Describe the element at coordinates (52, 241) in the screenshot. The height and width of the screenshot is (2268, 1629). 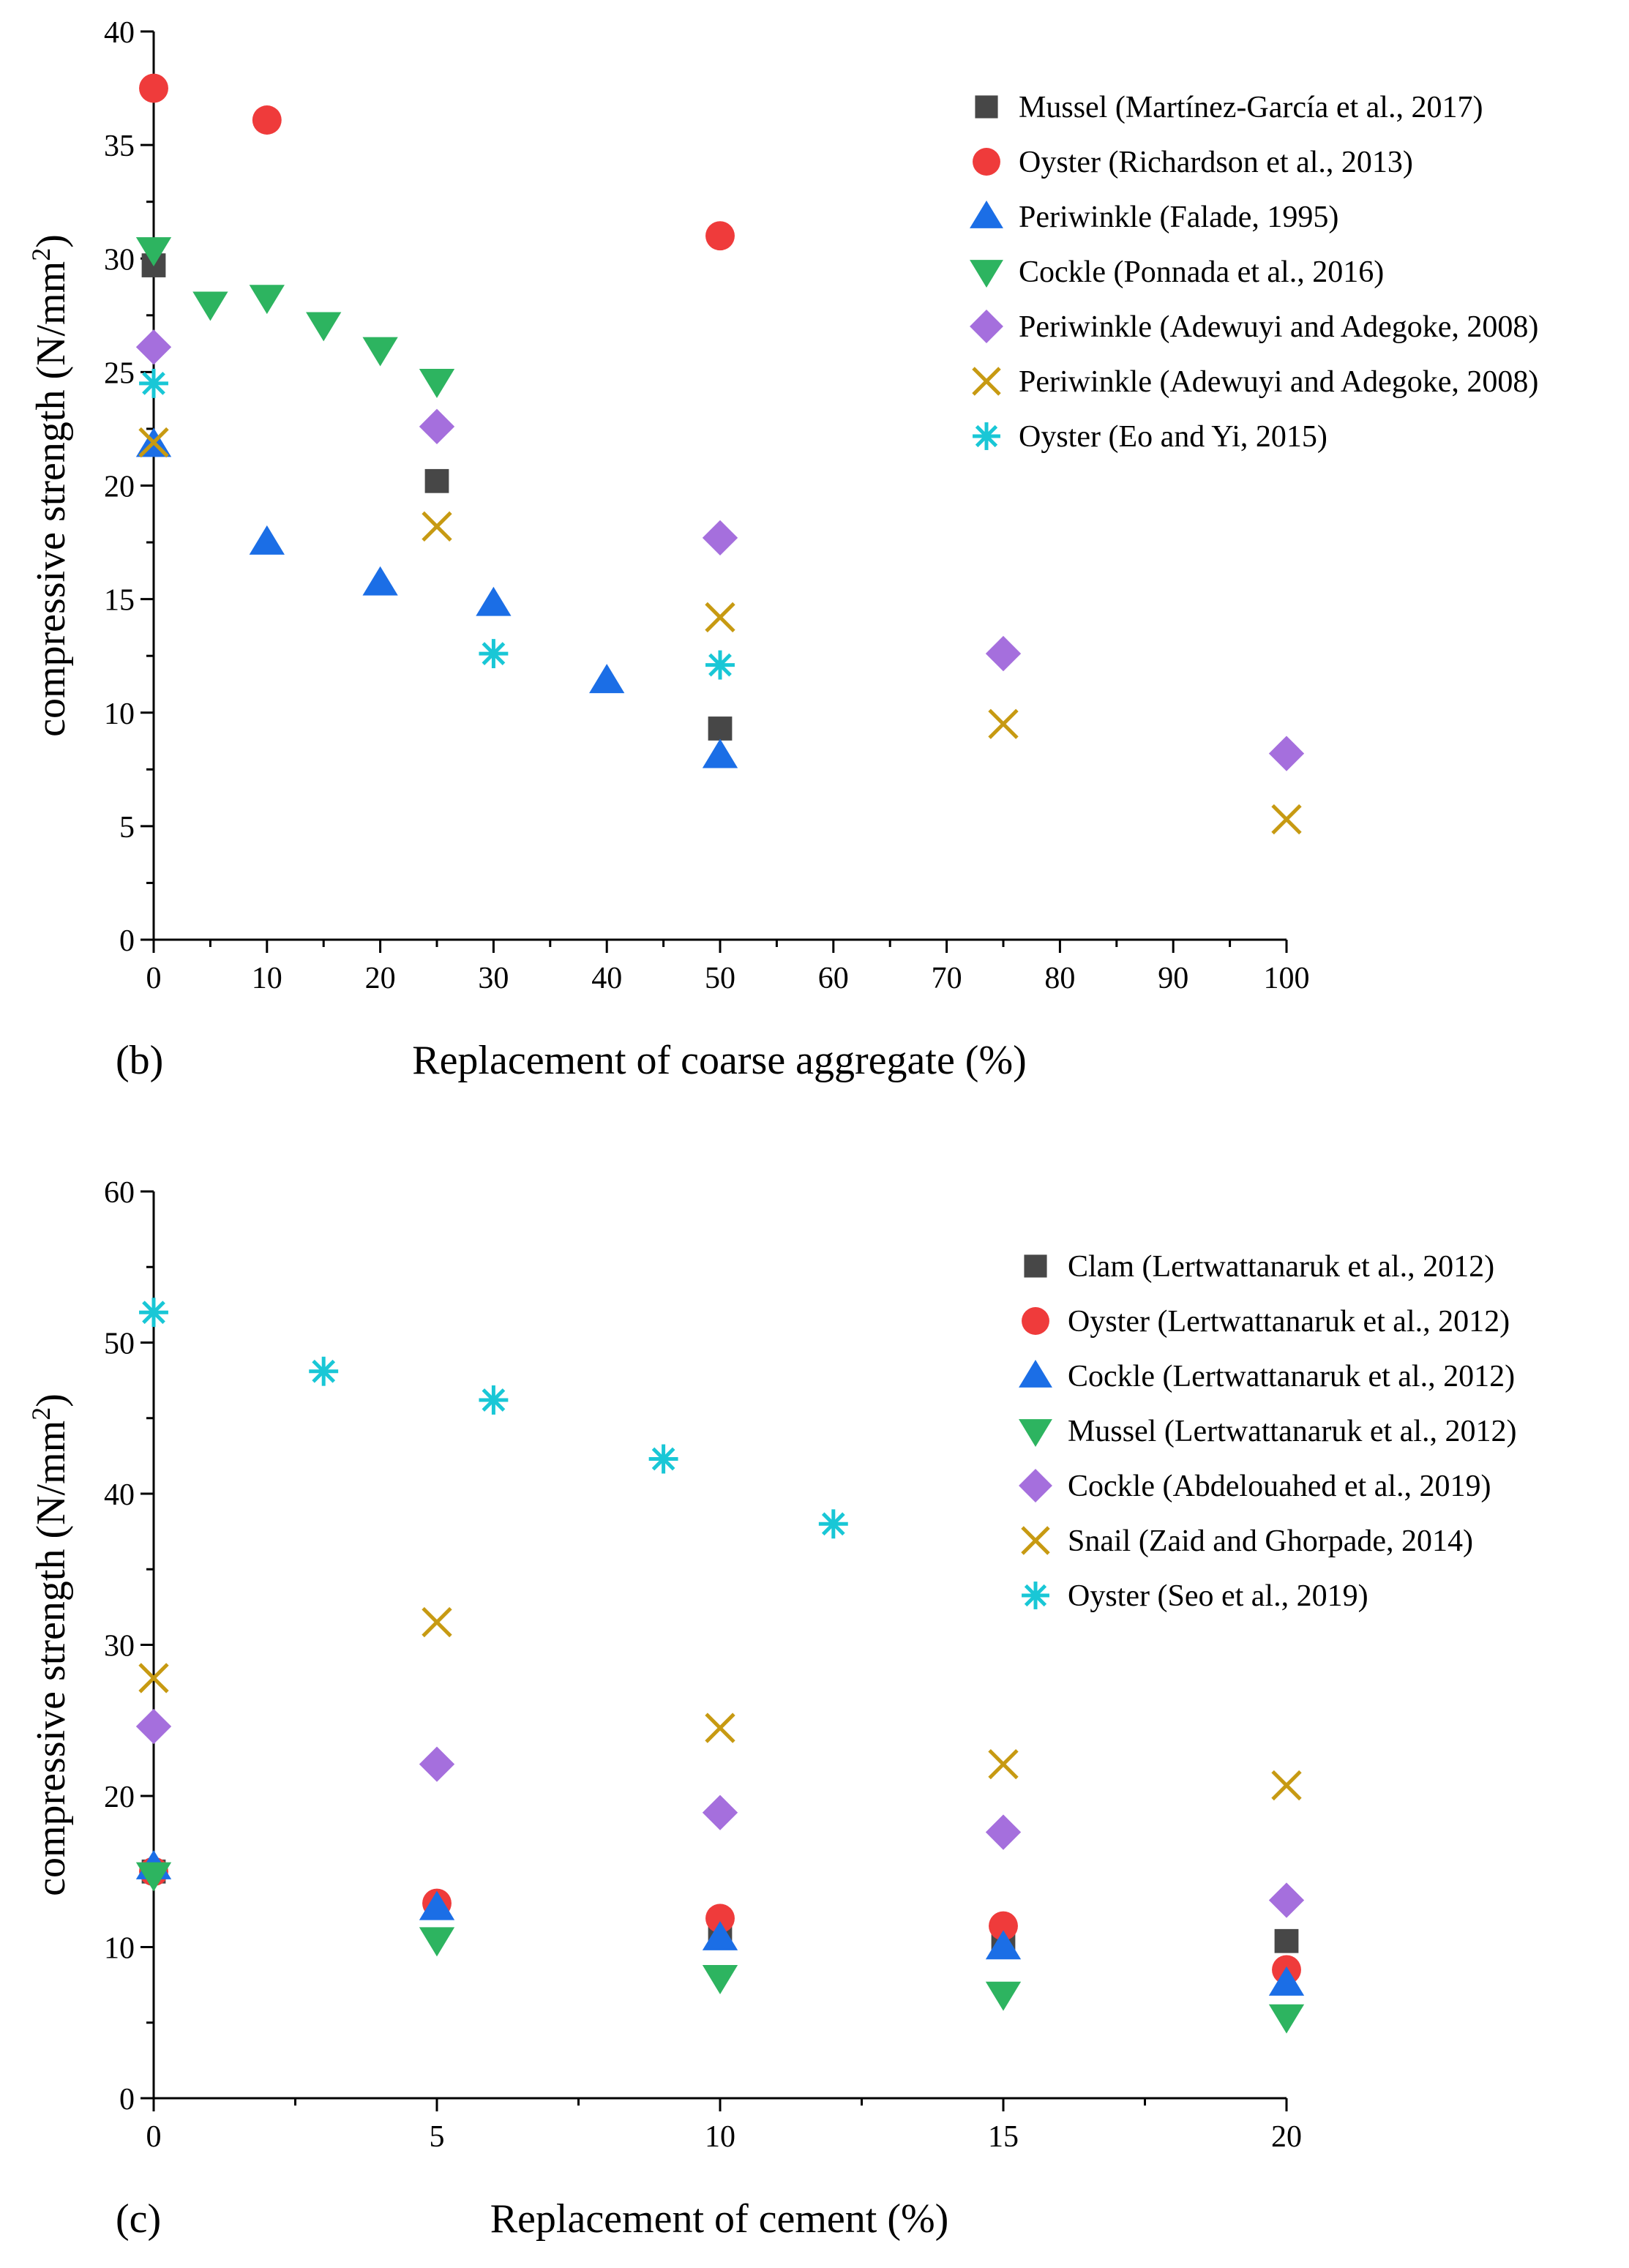
I see `panel-b-y-axis-title-end: )` at that location.